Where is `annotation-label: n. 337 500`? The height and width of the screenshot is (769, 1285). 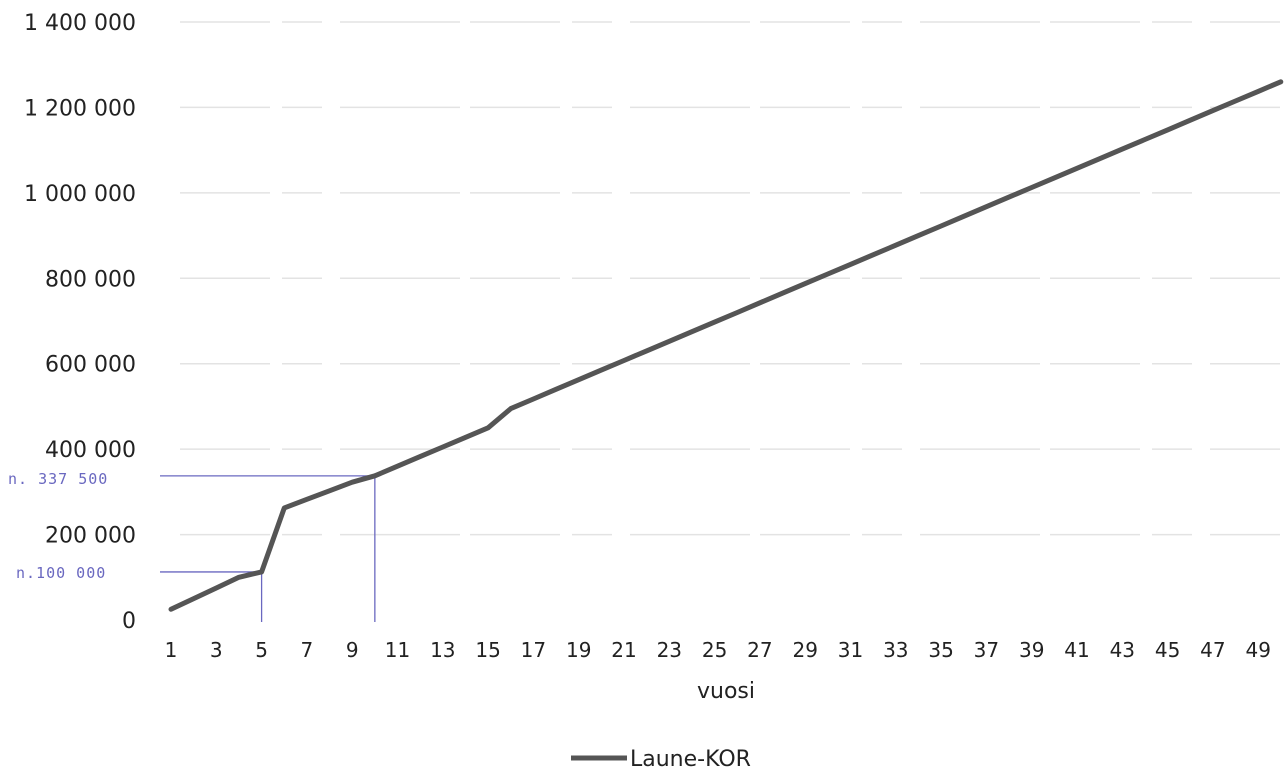
annotation-label: n. 337 500 is located at coordinates (58, 479).